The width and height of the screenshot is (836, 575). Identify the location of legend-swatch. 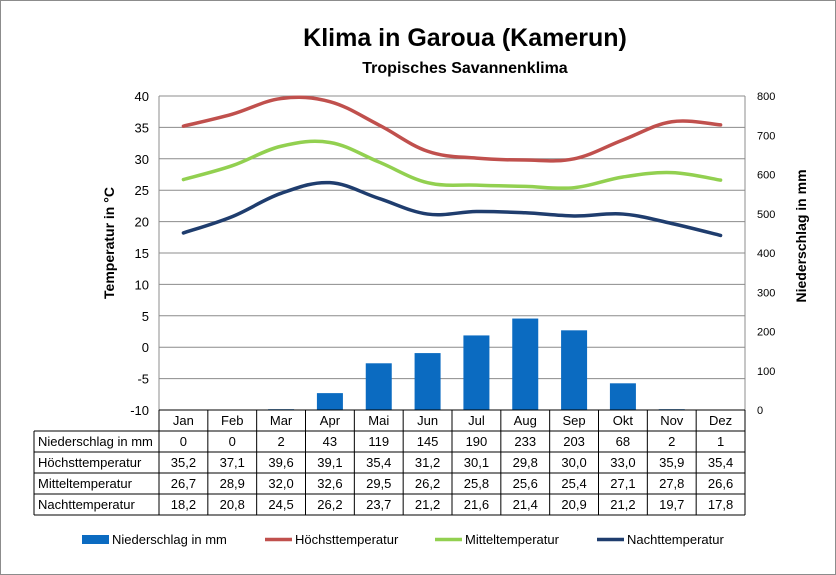
(95, 539).